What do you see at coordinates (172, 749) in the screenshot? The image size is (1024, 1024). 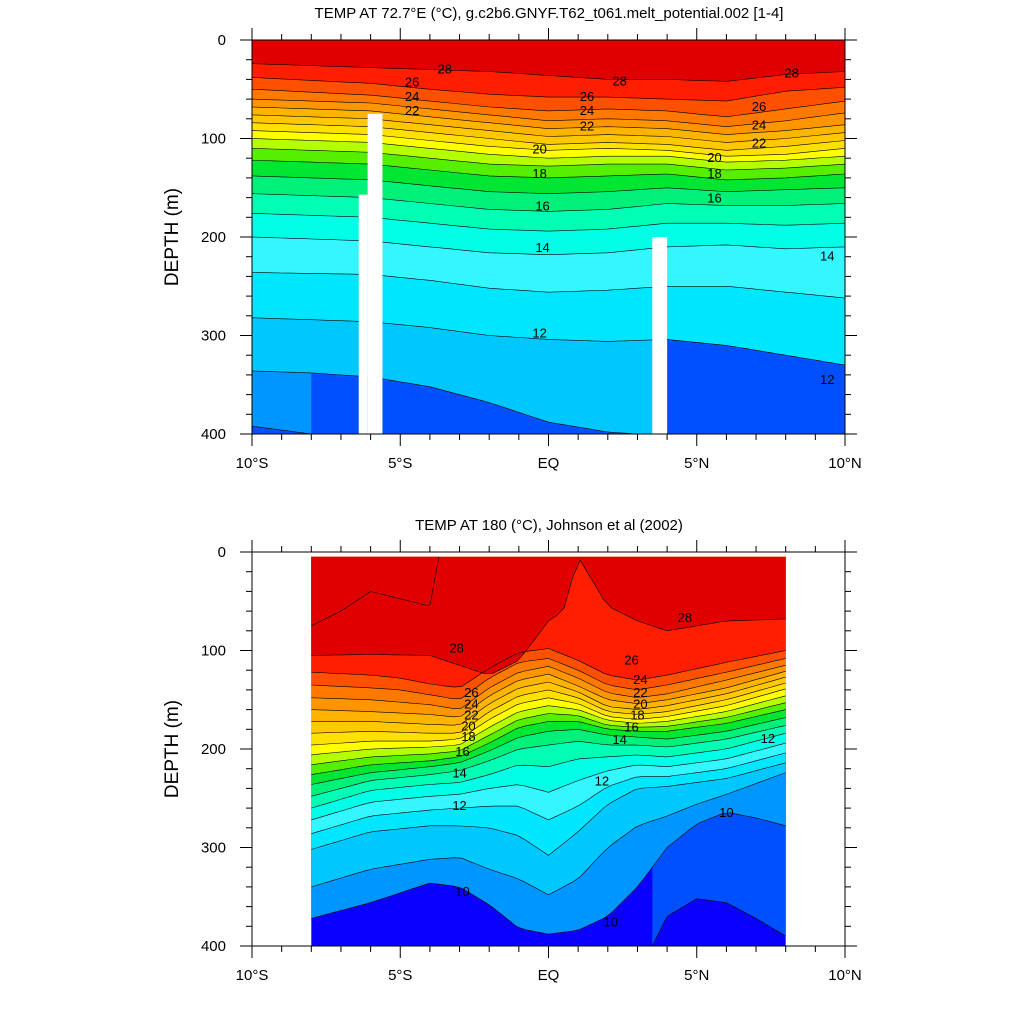 I see `bottom-y-axis-label: DEPTH (m)` at bounding box center [172, 749].